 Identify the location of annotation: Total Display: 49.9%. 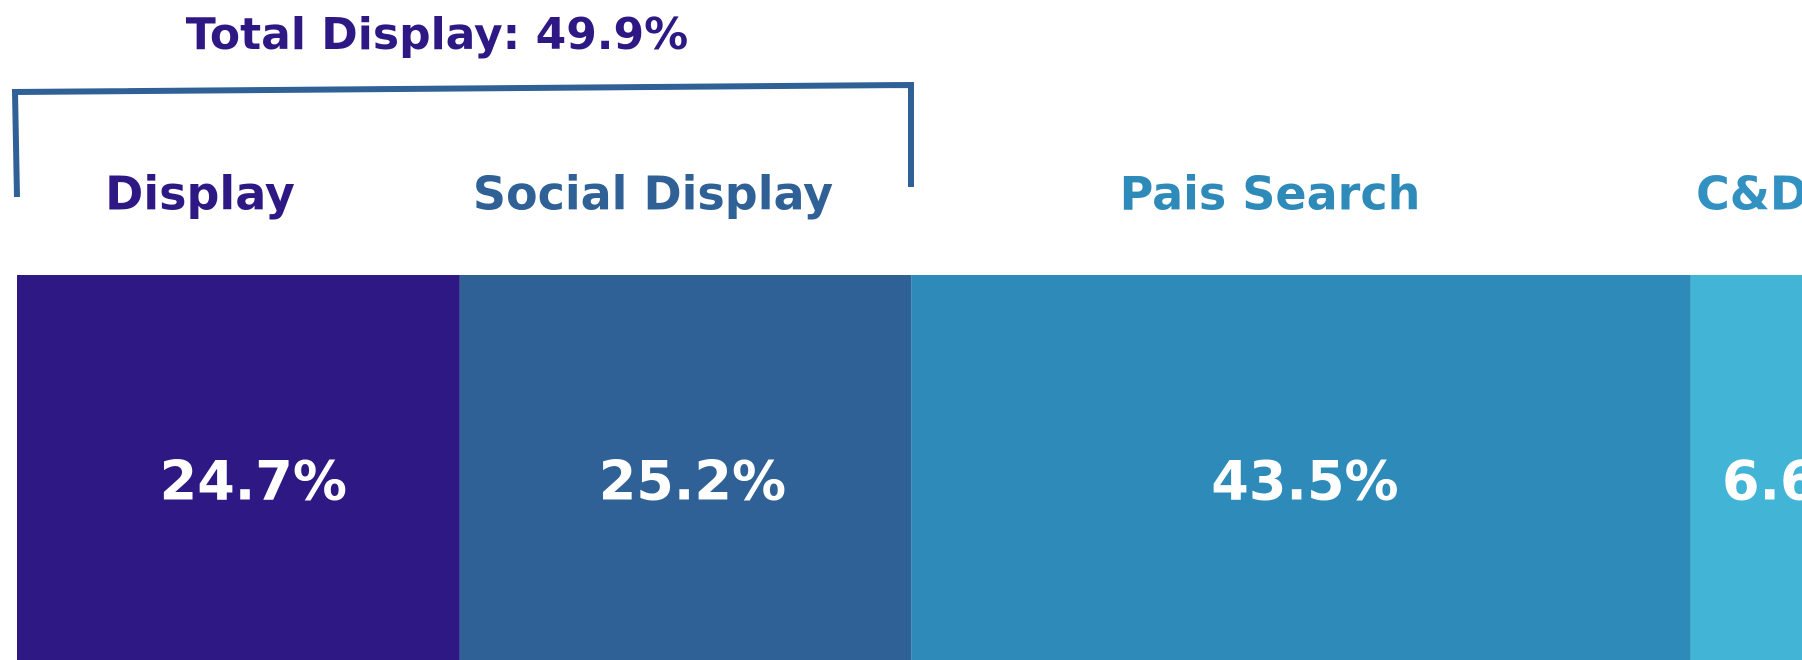
(437, 34).